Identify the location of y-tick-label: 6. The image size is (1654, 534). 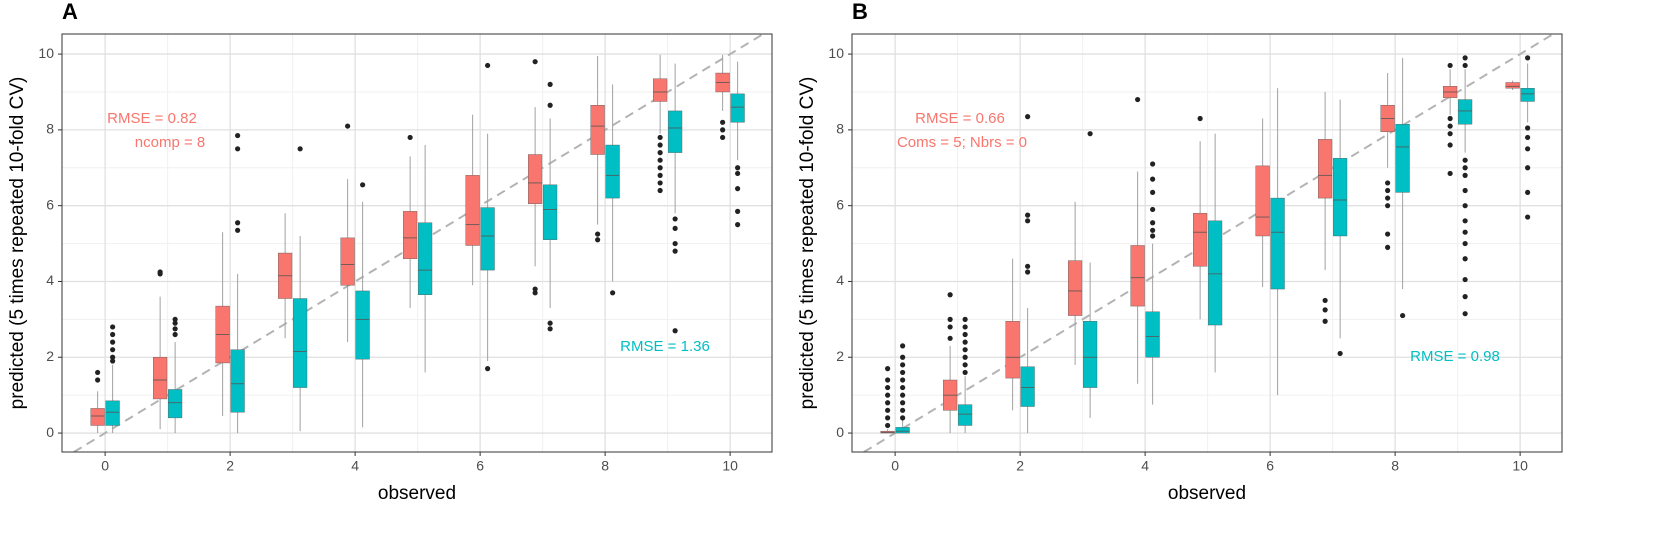
(50, 204).